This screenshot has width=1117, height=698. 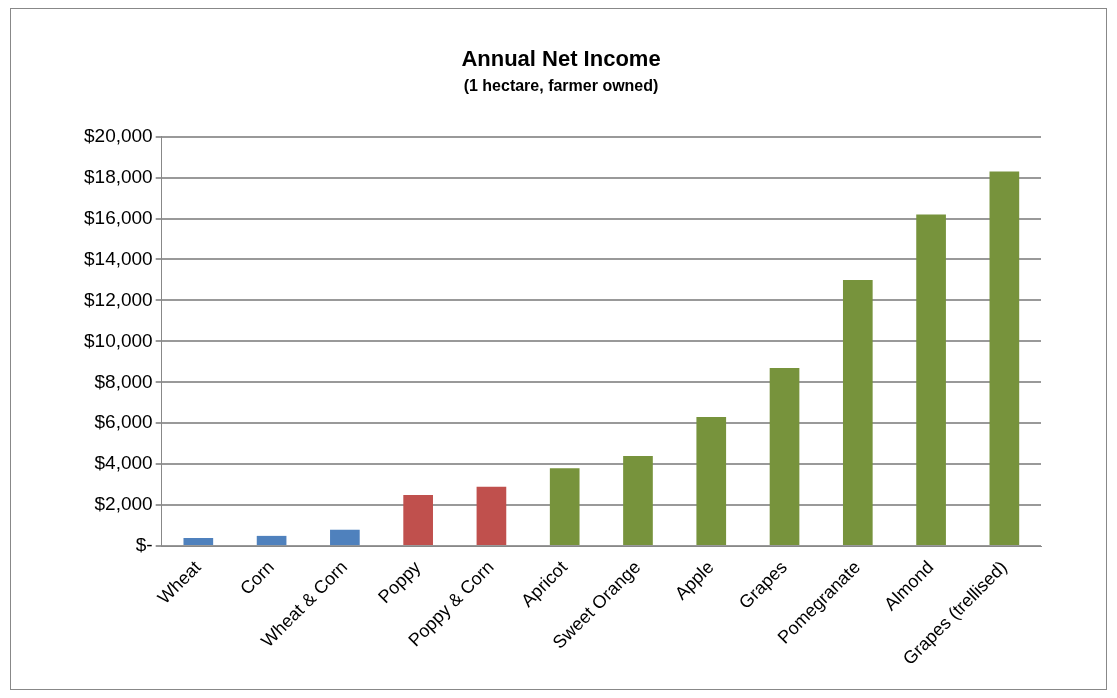 I want to click on y-tick-label: $8,000, so click(x=123, y=381).